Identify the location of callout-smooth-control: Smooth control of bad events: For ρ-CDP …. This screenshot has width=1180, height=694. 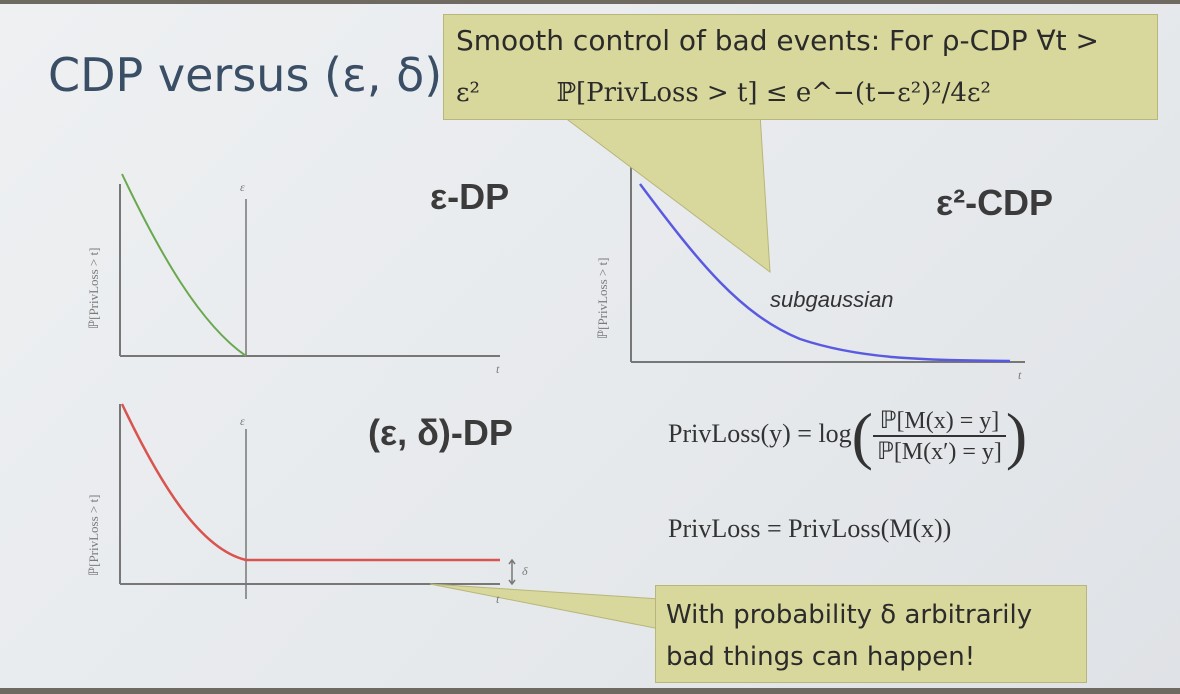
(800, 67).